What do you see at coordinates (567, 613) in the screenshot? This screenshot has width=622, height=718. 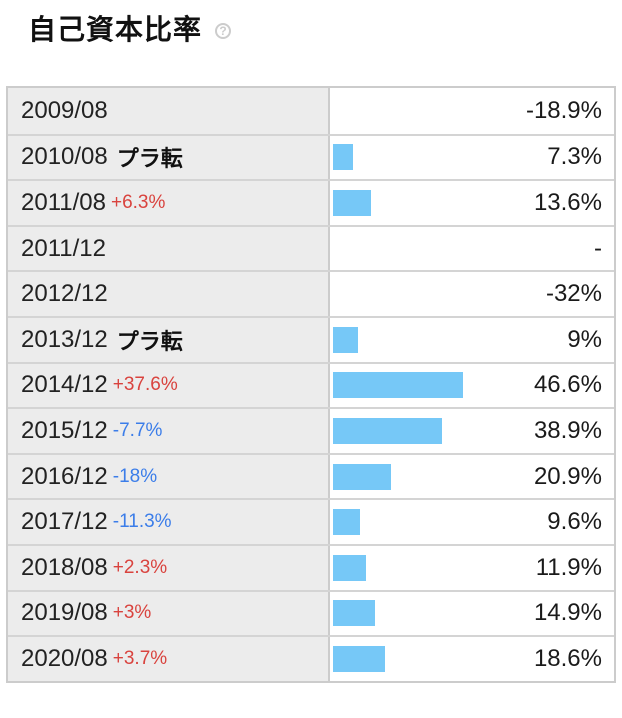 I see `value-label: 14.9%` at bounding box center [567, 613].